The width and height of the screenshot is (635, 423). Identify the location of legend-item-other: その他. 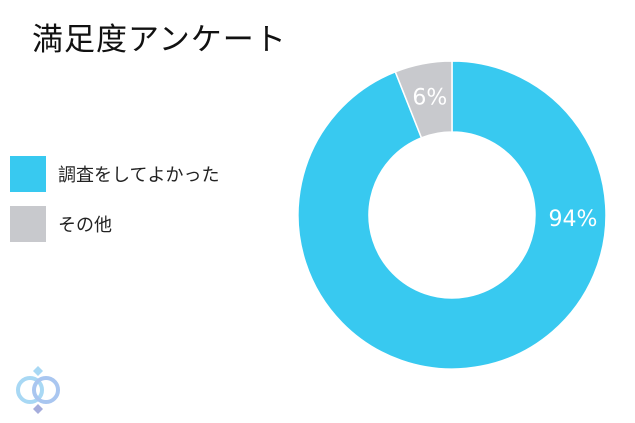
(114, 224).